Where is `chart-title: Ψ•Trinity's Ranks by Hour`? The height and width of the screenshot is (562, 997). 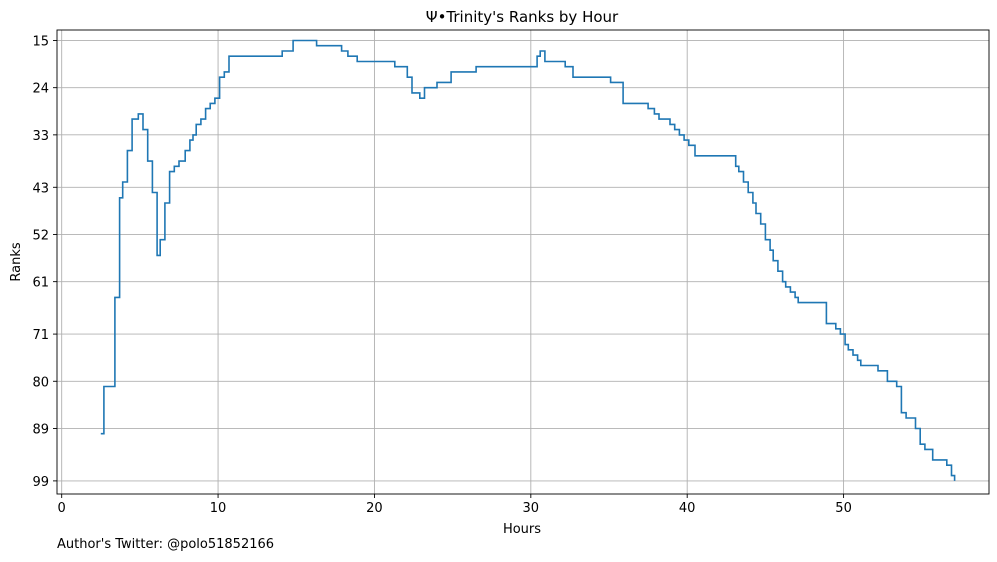
chart-title: Ψ•Trinity's Ranks by Hour is located at coordinates (522, 17).